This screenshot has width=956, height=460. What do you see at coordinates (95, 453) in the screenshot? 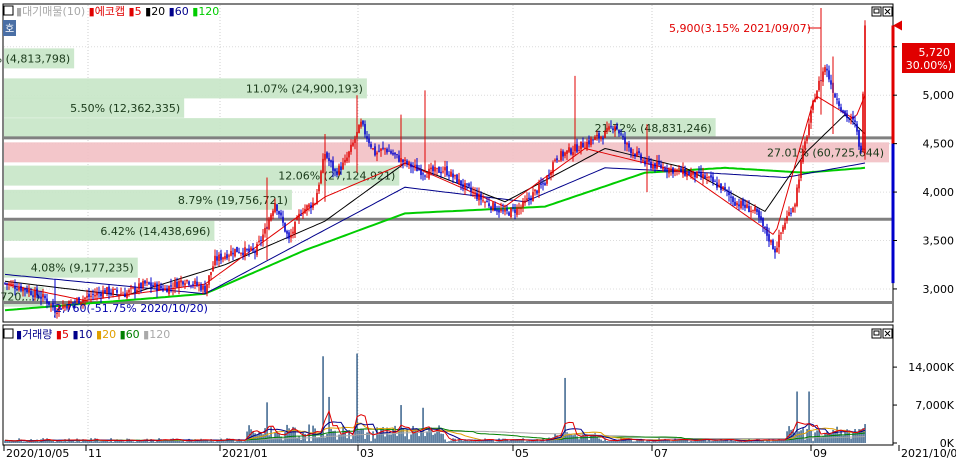
I see `x-tick-label-1: 11` at bounding box center [95, 453].